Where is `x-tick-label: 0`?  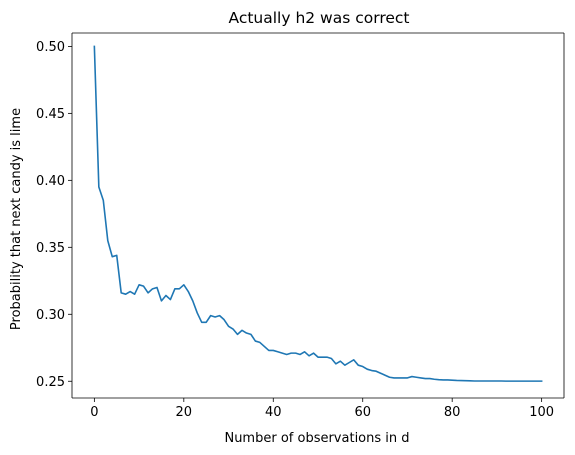 x-tick-label: 0 is located at coordinates (94, 412).